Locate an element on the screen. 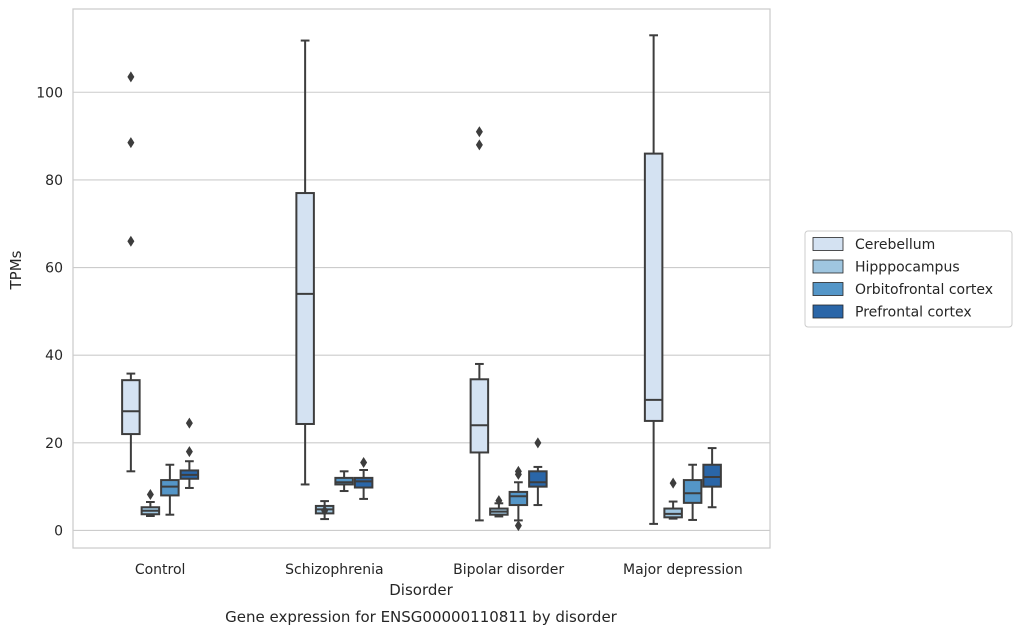 The image size is (1023, 634). y-tick-label: 60 is located at coordinates (54, 269).